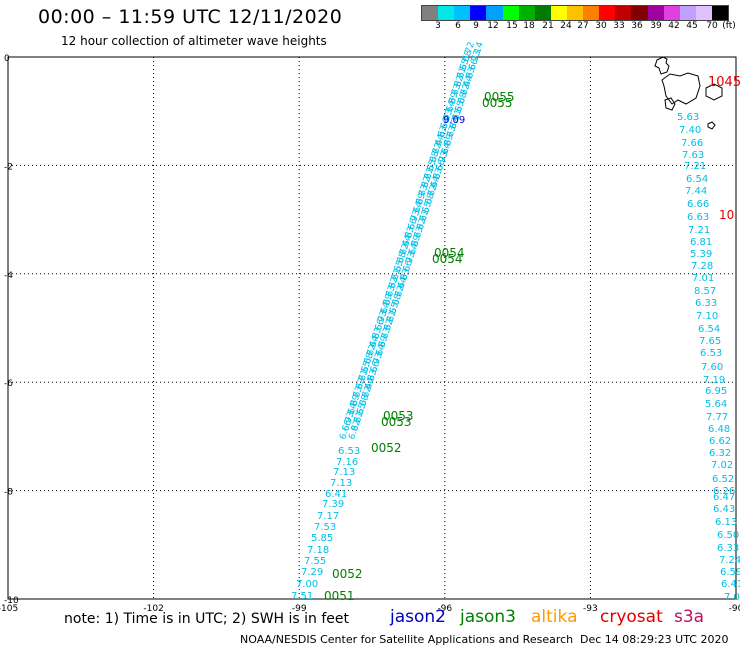  What do you see at coordinates (724, 491) in the screenshot?
I see `right-swh-label: 6.26` at bounding box center [724, 491].